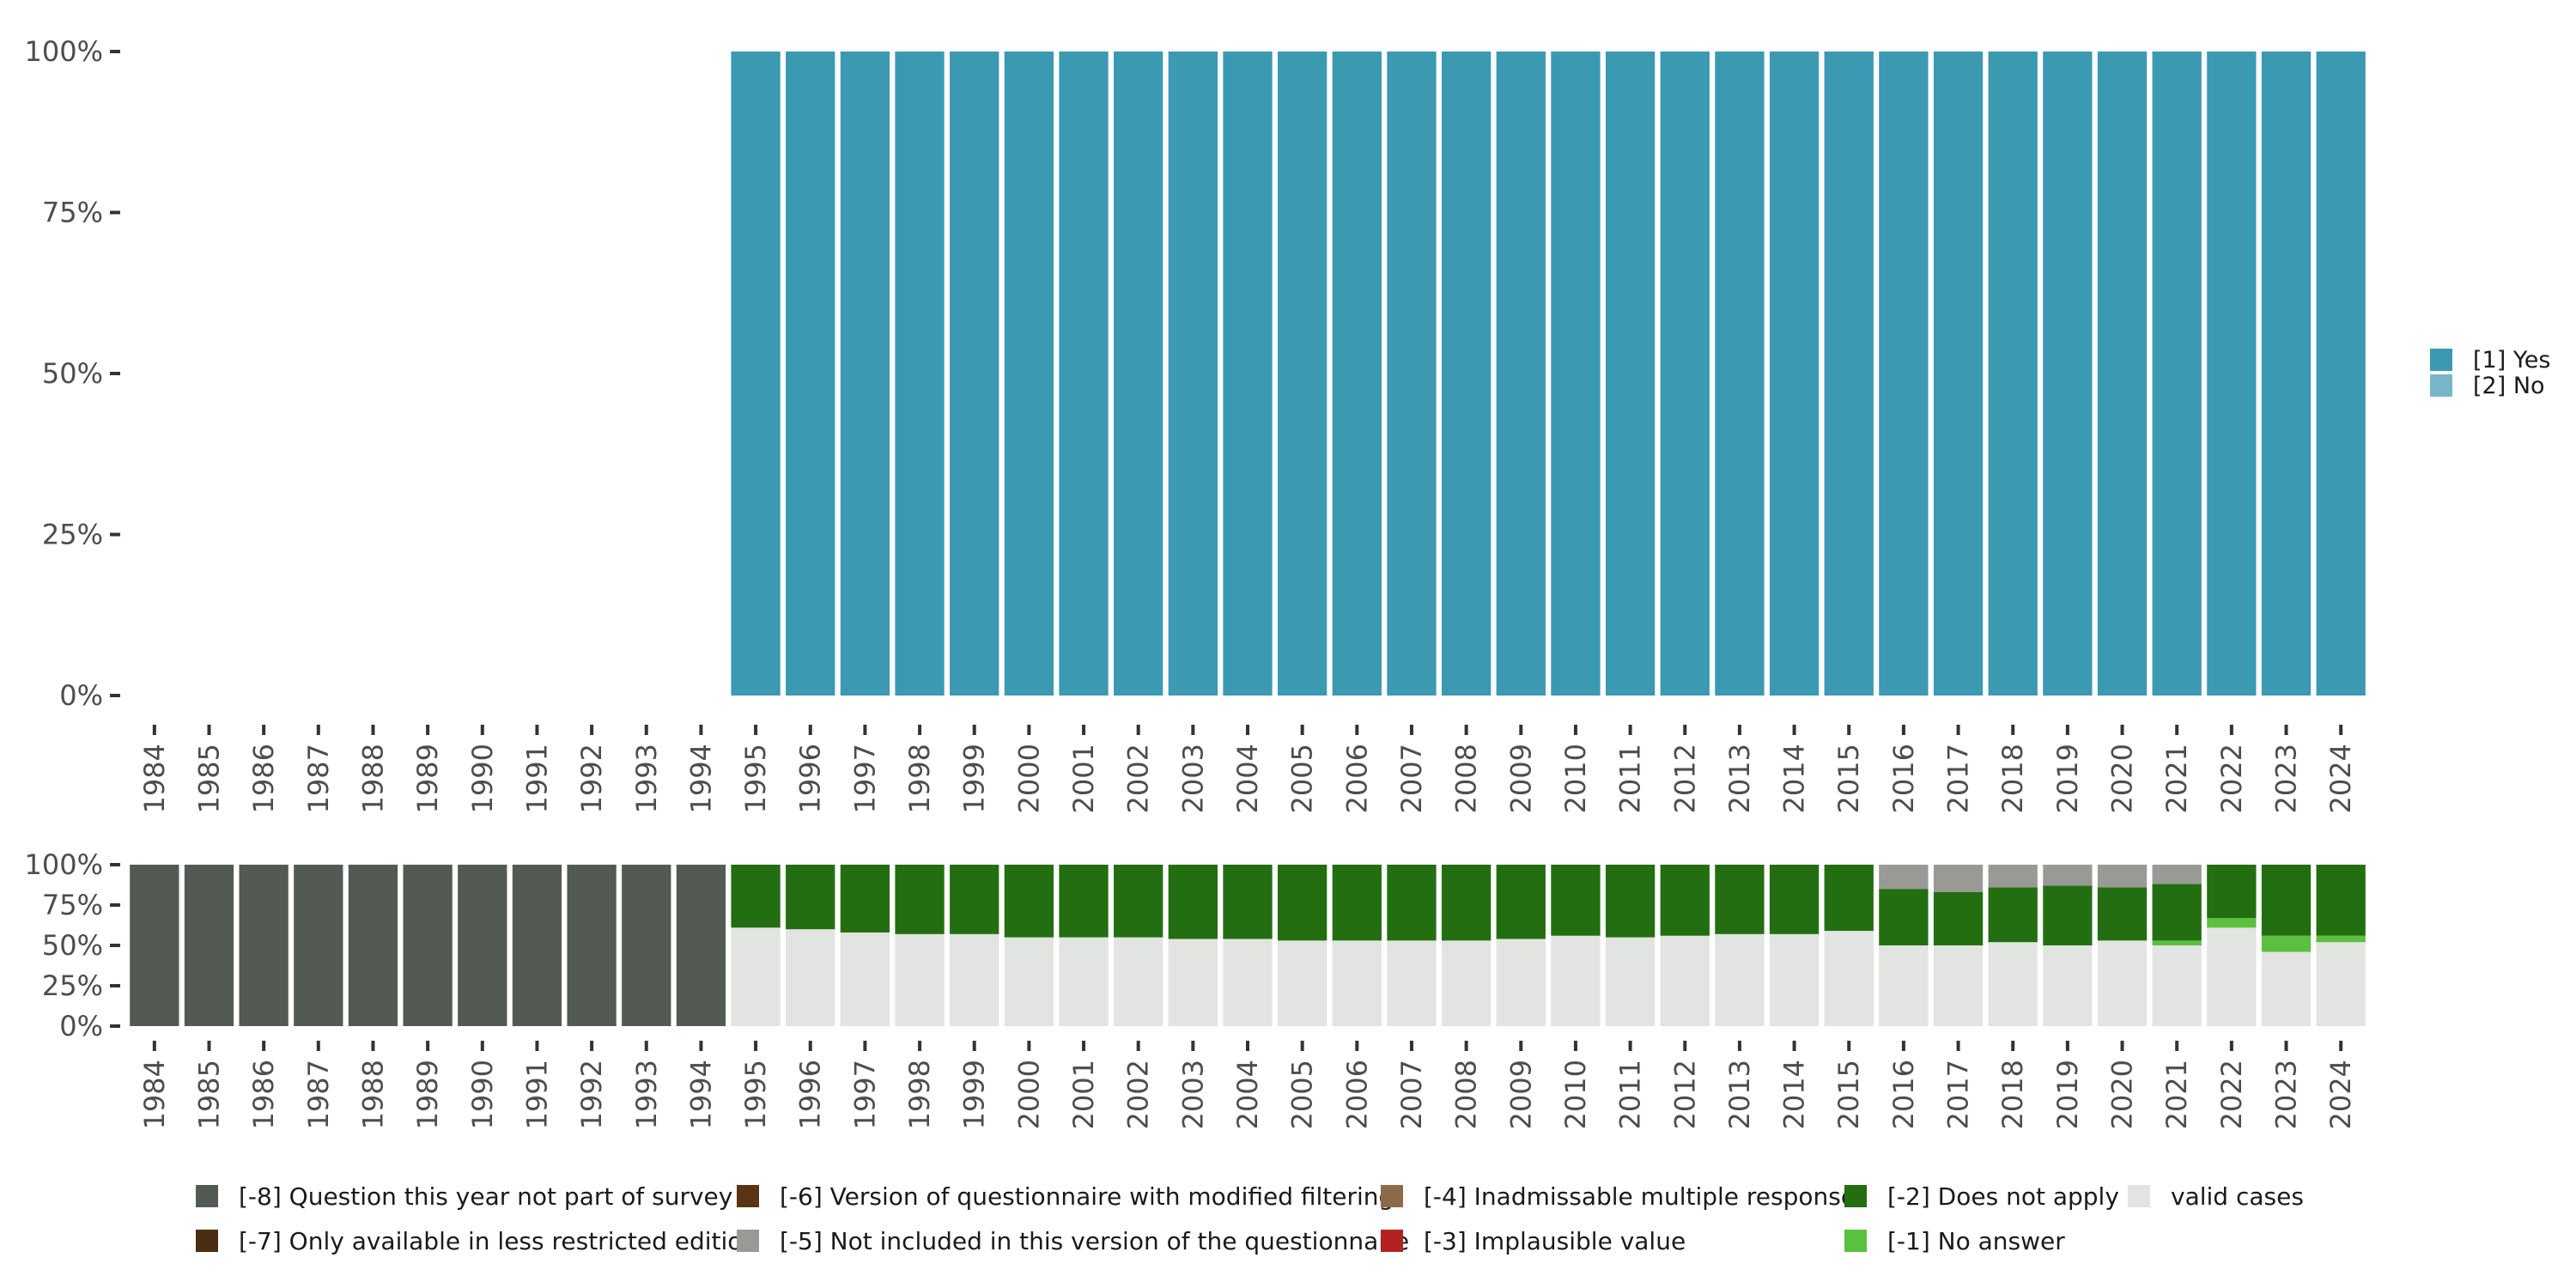 Image resolution: width=2576 pixels, height=1288 pixels. What do you see at coordinates (2237, 1196) in the screenshot?
I see `bottom-legend-label: valid cases` at bounding box center [2237, 1196].